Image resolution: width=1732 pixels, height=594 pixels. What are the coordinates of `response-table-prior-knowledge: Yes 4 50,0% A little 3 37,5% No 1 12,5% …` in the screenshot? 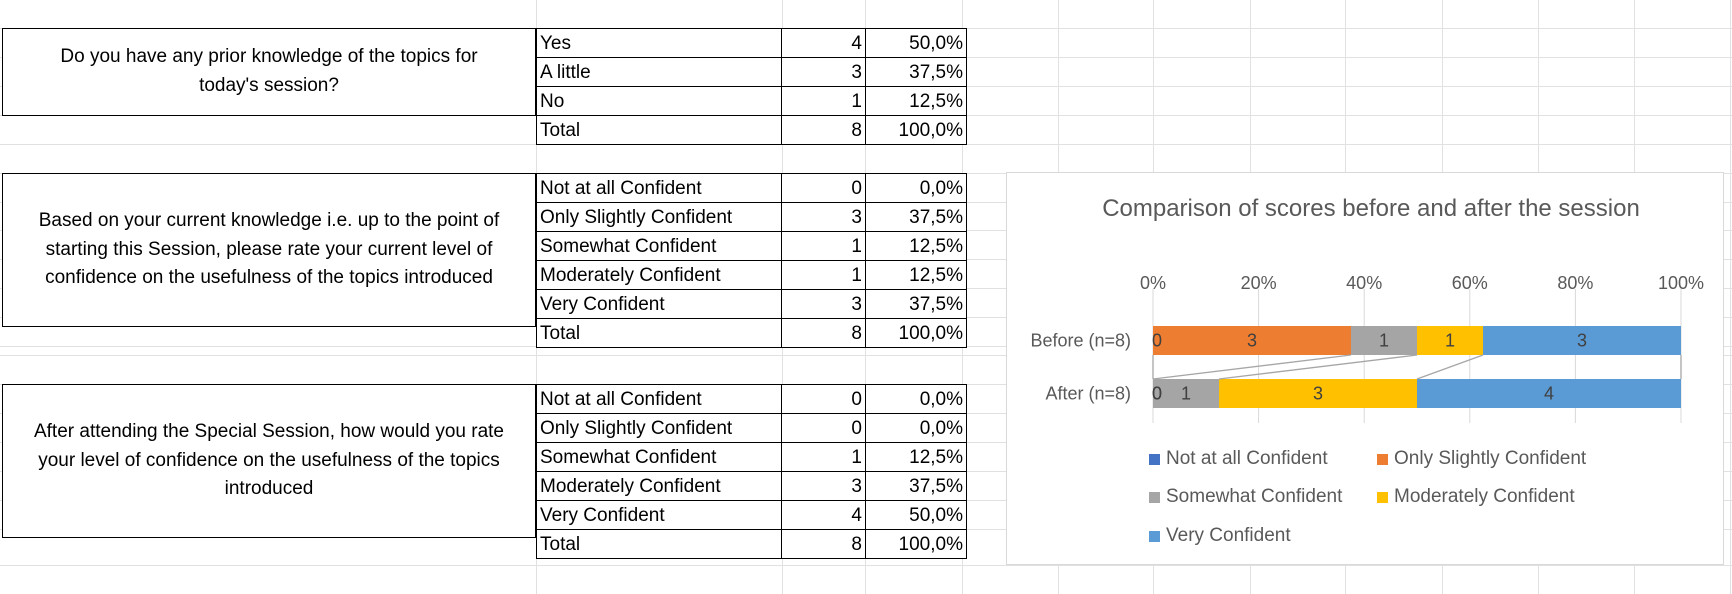 It's located at (751, 86).